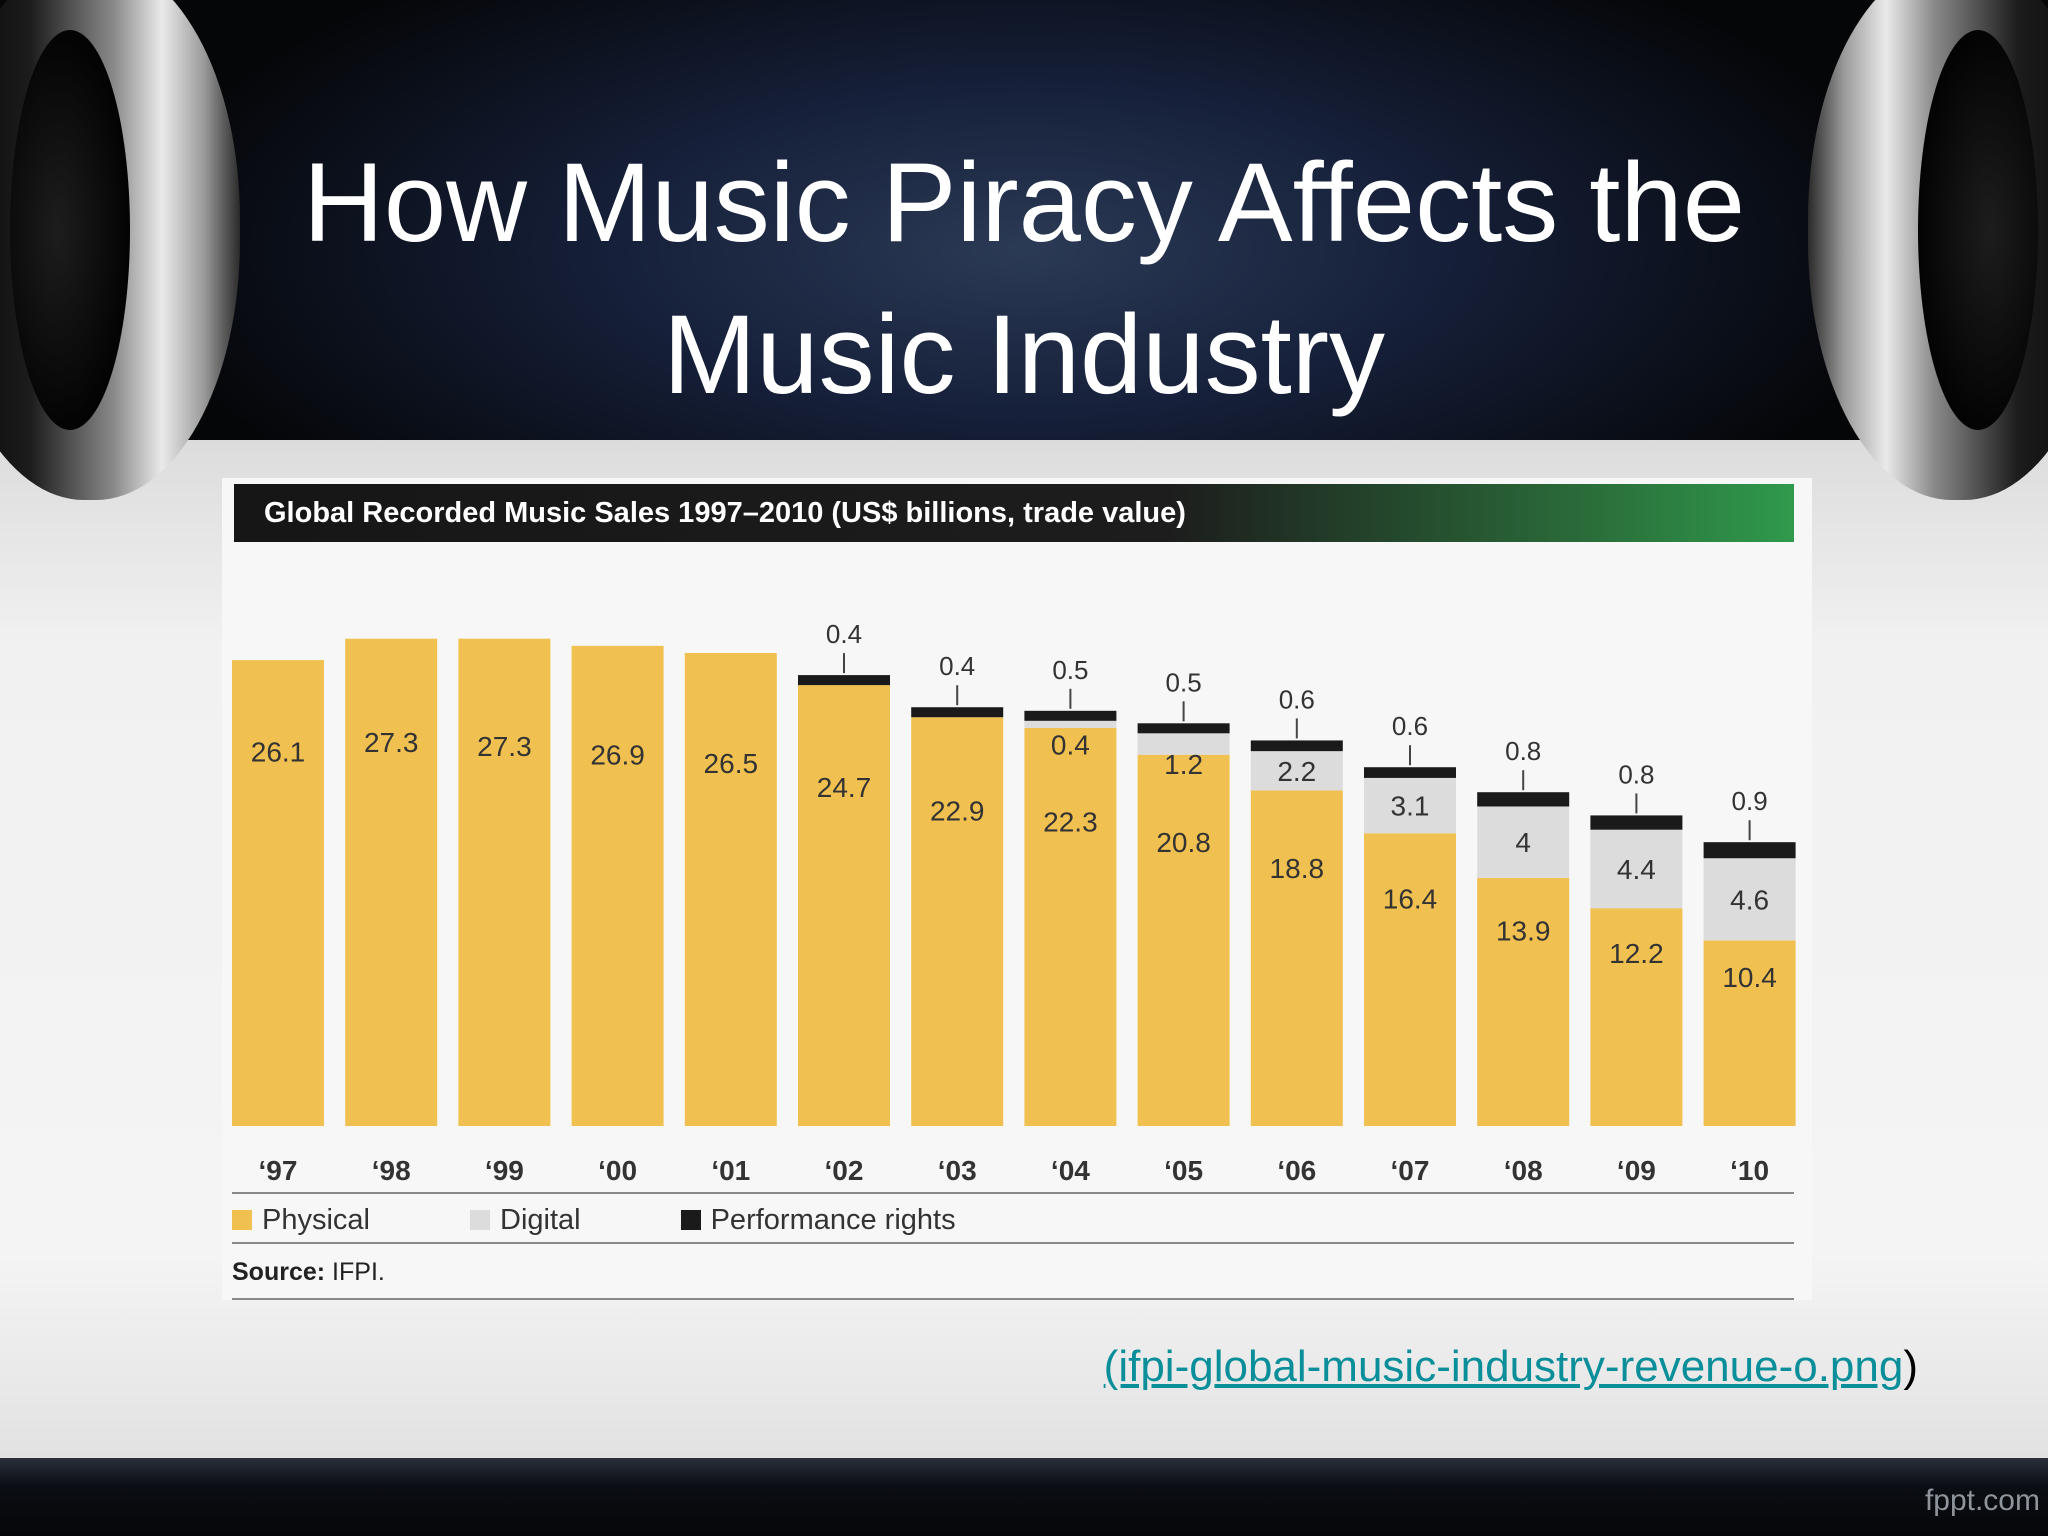 The width and height of the screenshot is (2048, 1536). Describe the element at coordinates (120, 250) in the screenshot. I see `left-headphone-graphic` at that location.